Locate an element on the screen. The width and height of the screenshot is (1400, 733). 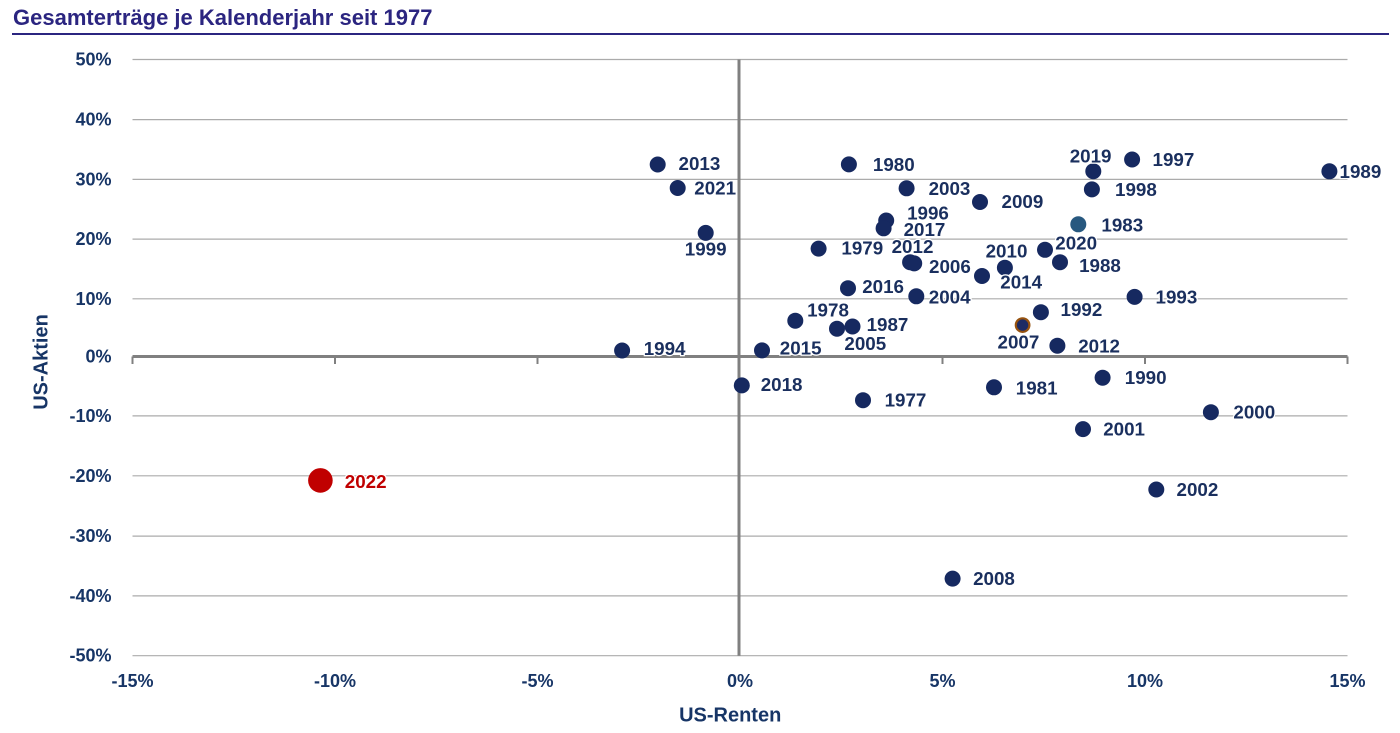
svg-text: 2004 is located at coordinates (950, 296).